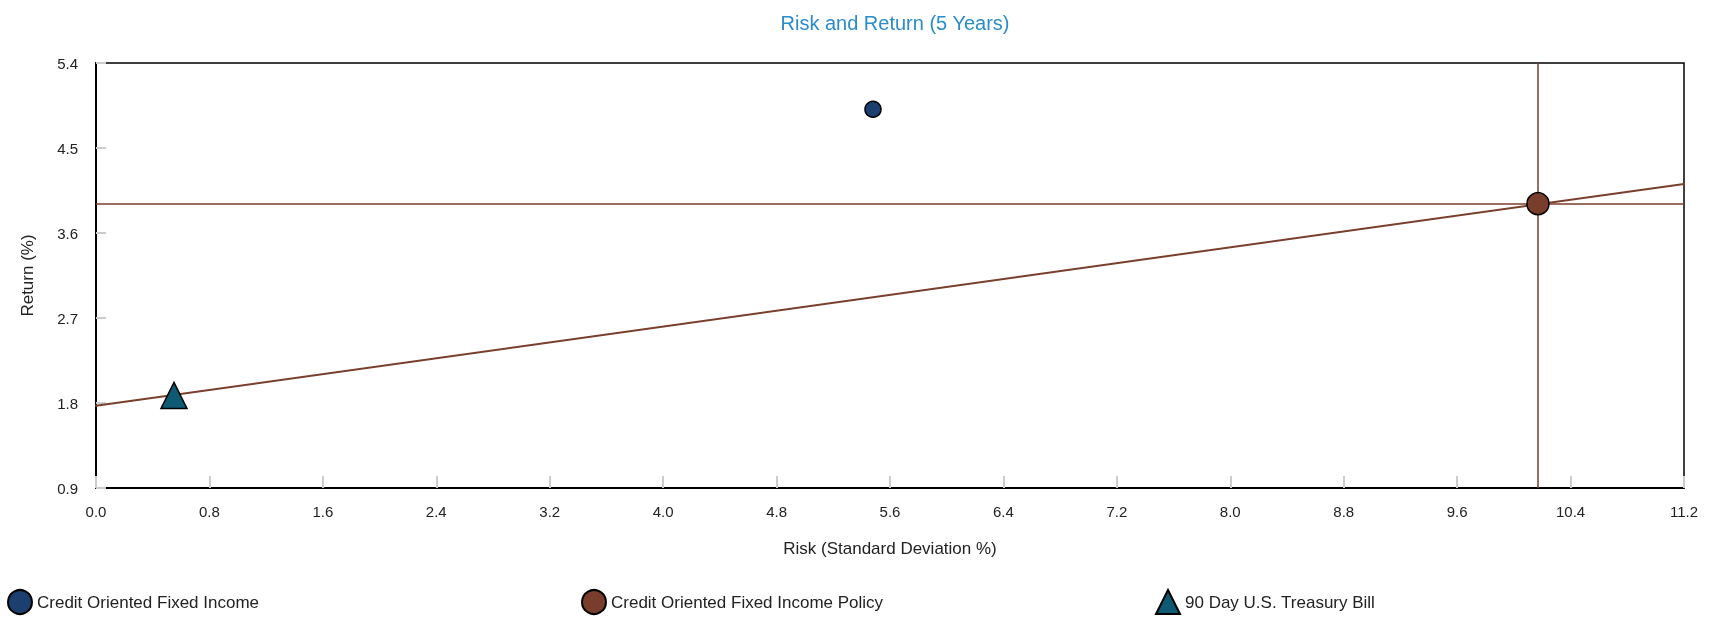  What do you see at coordinates (67, 488) in the screenshot?
I see `y-tick-label: 0.9` at bounding box center [67, 488].